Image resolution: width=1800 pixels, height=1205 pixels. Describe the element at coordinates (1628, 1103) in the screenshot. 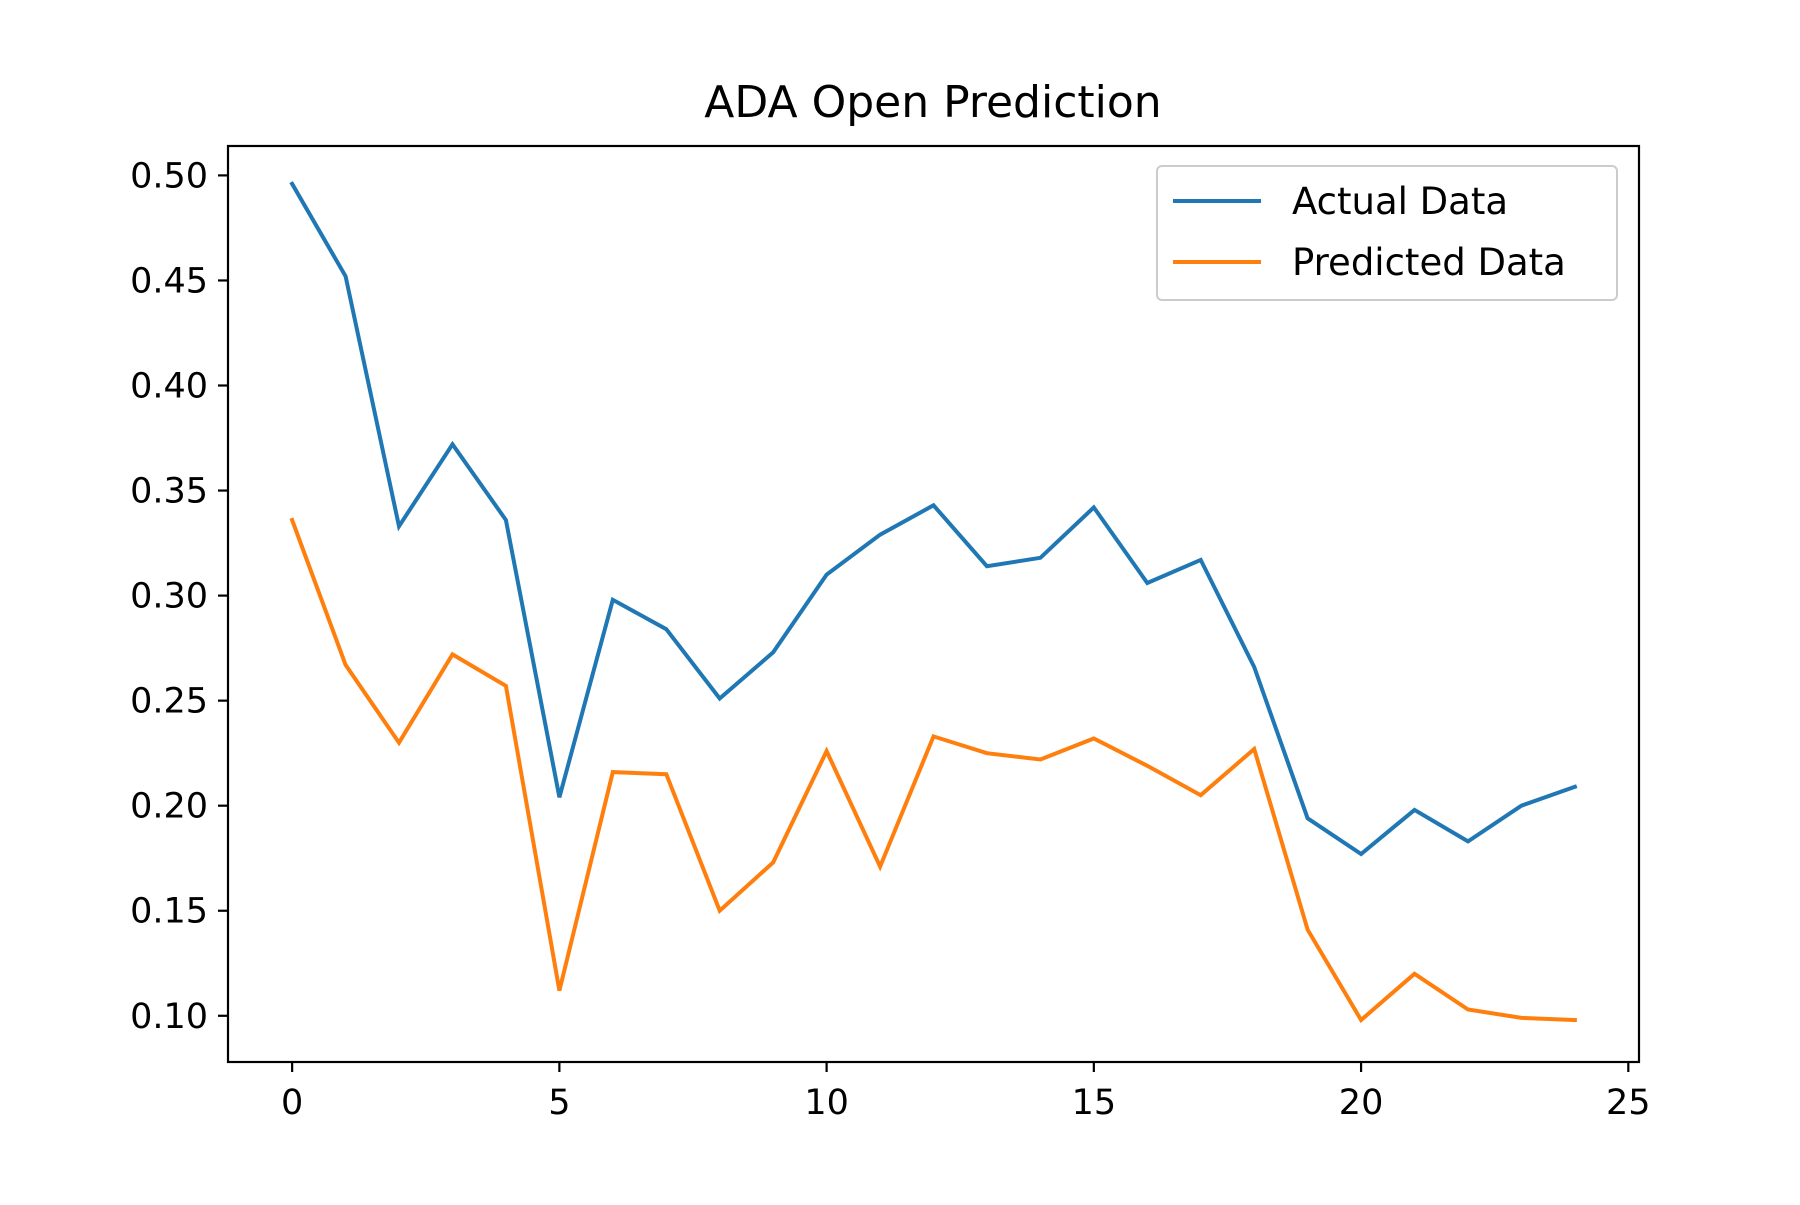

I see `x-tick-label: 25` at that location.